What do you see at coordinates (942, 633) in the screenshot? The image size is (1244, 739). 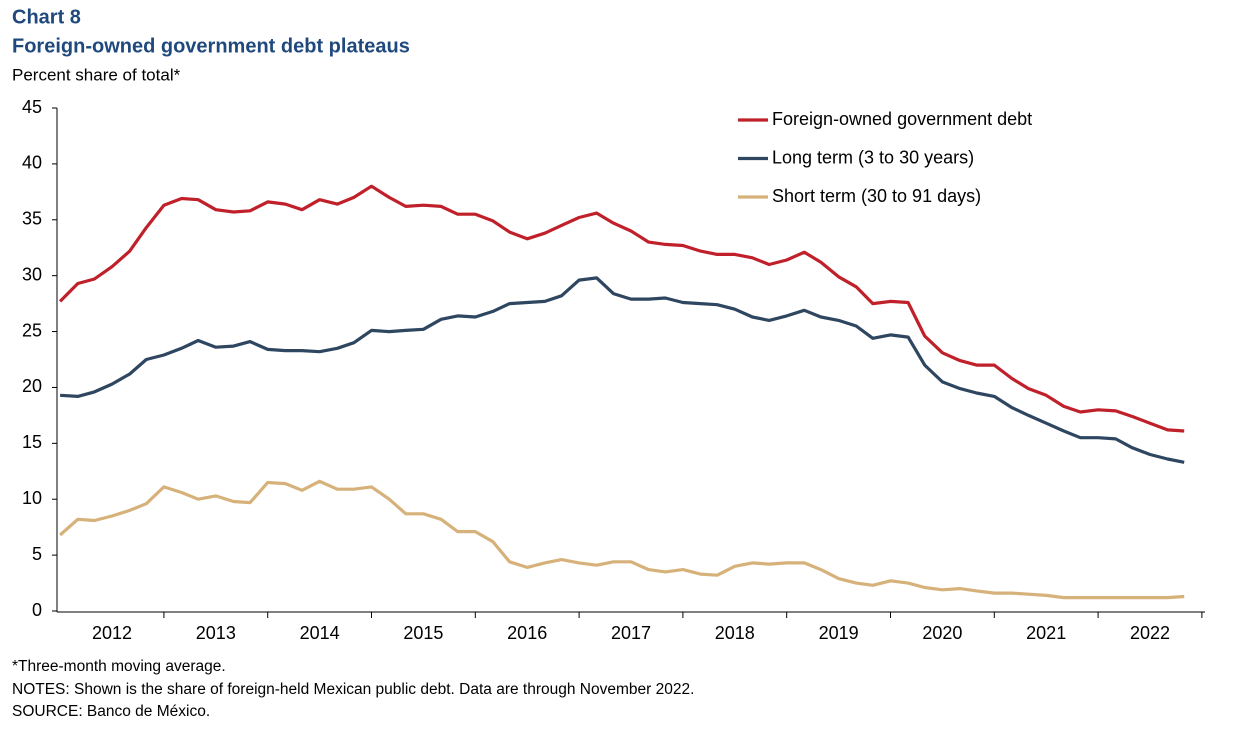 I see `x-tick-label: 2020` at bounding box center [942, 633].